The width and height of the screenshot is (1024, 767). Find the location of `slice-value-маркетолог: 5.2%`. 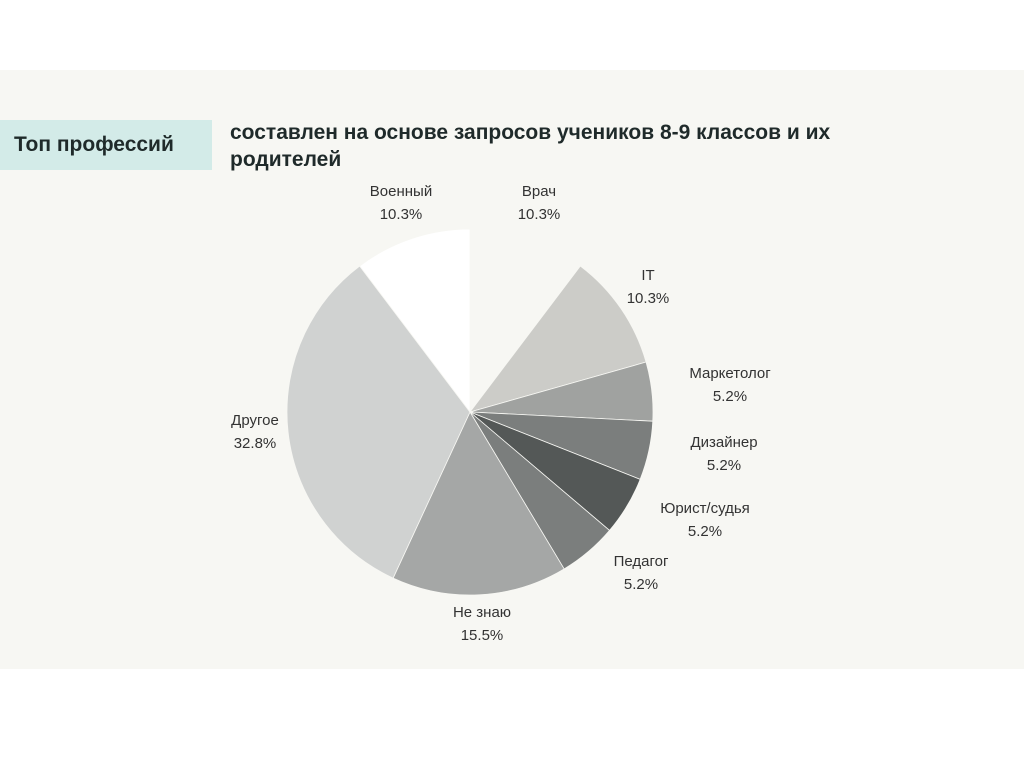

slice-value-маркетолог: 5.2% is located at coordinates (730, 396).